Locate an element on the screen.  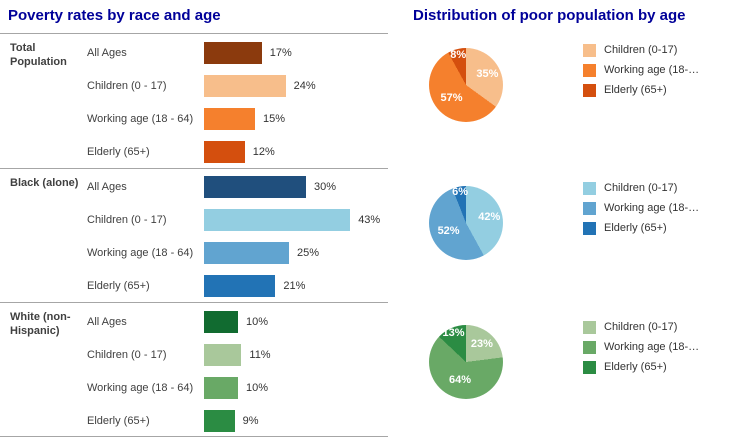
pie-slice-value-label: 52% is located at coordinates (448, 231).